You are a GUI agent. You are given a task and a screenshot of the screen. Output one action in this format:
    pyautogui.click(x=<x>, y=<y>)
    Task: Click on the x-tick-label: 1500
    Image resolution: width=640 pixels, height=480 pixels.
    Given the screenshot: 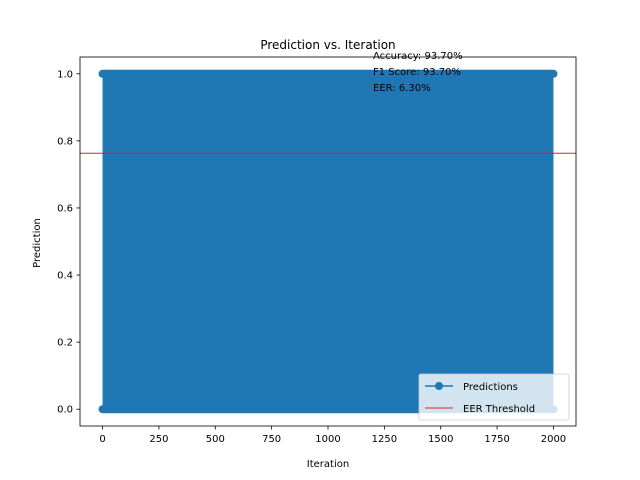 What is the action you would take?
    pyautogui.click(x=440, y=439)
    